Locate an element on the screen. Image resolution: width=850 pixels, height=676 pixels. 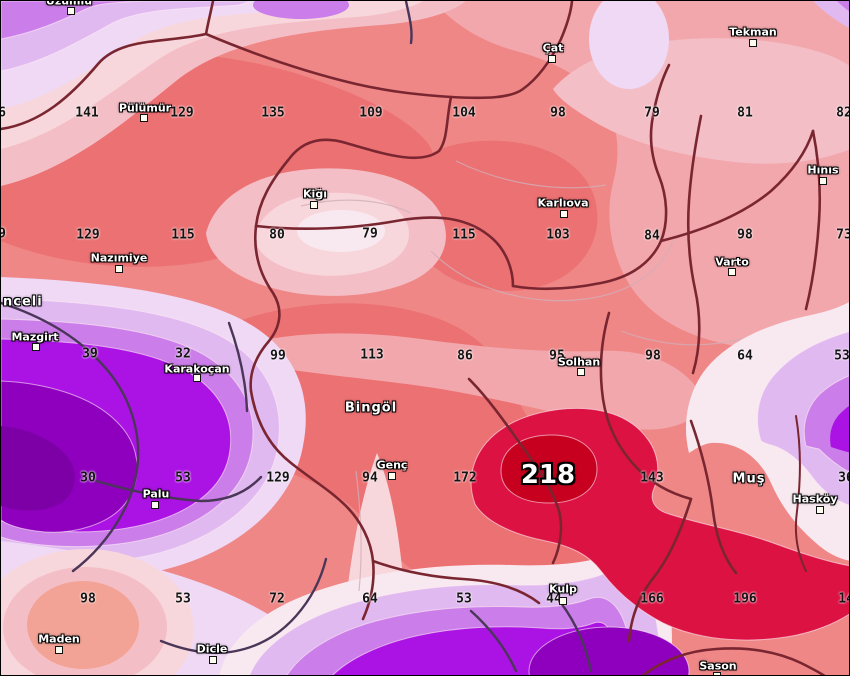
grid-value: 72 is located at coordinates (277, 599).